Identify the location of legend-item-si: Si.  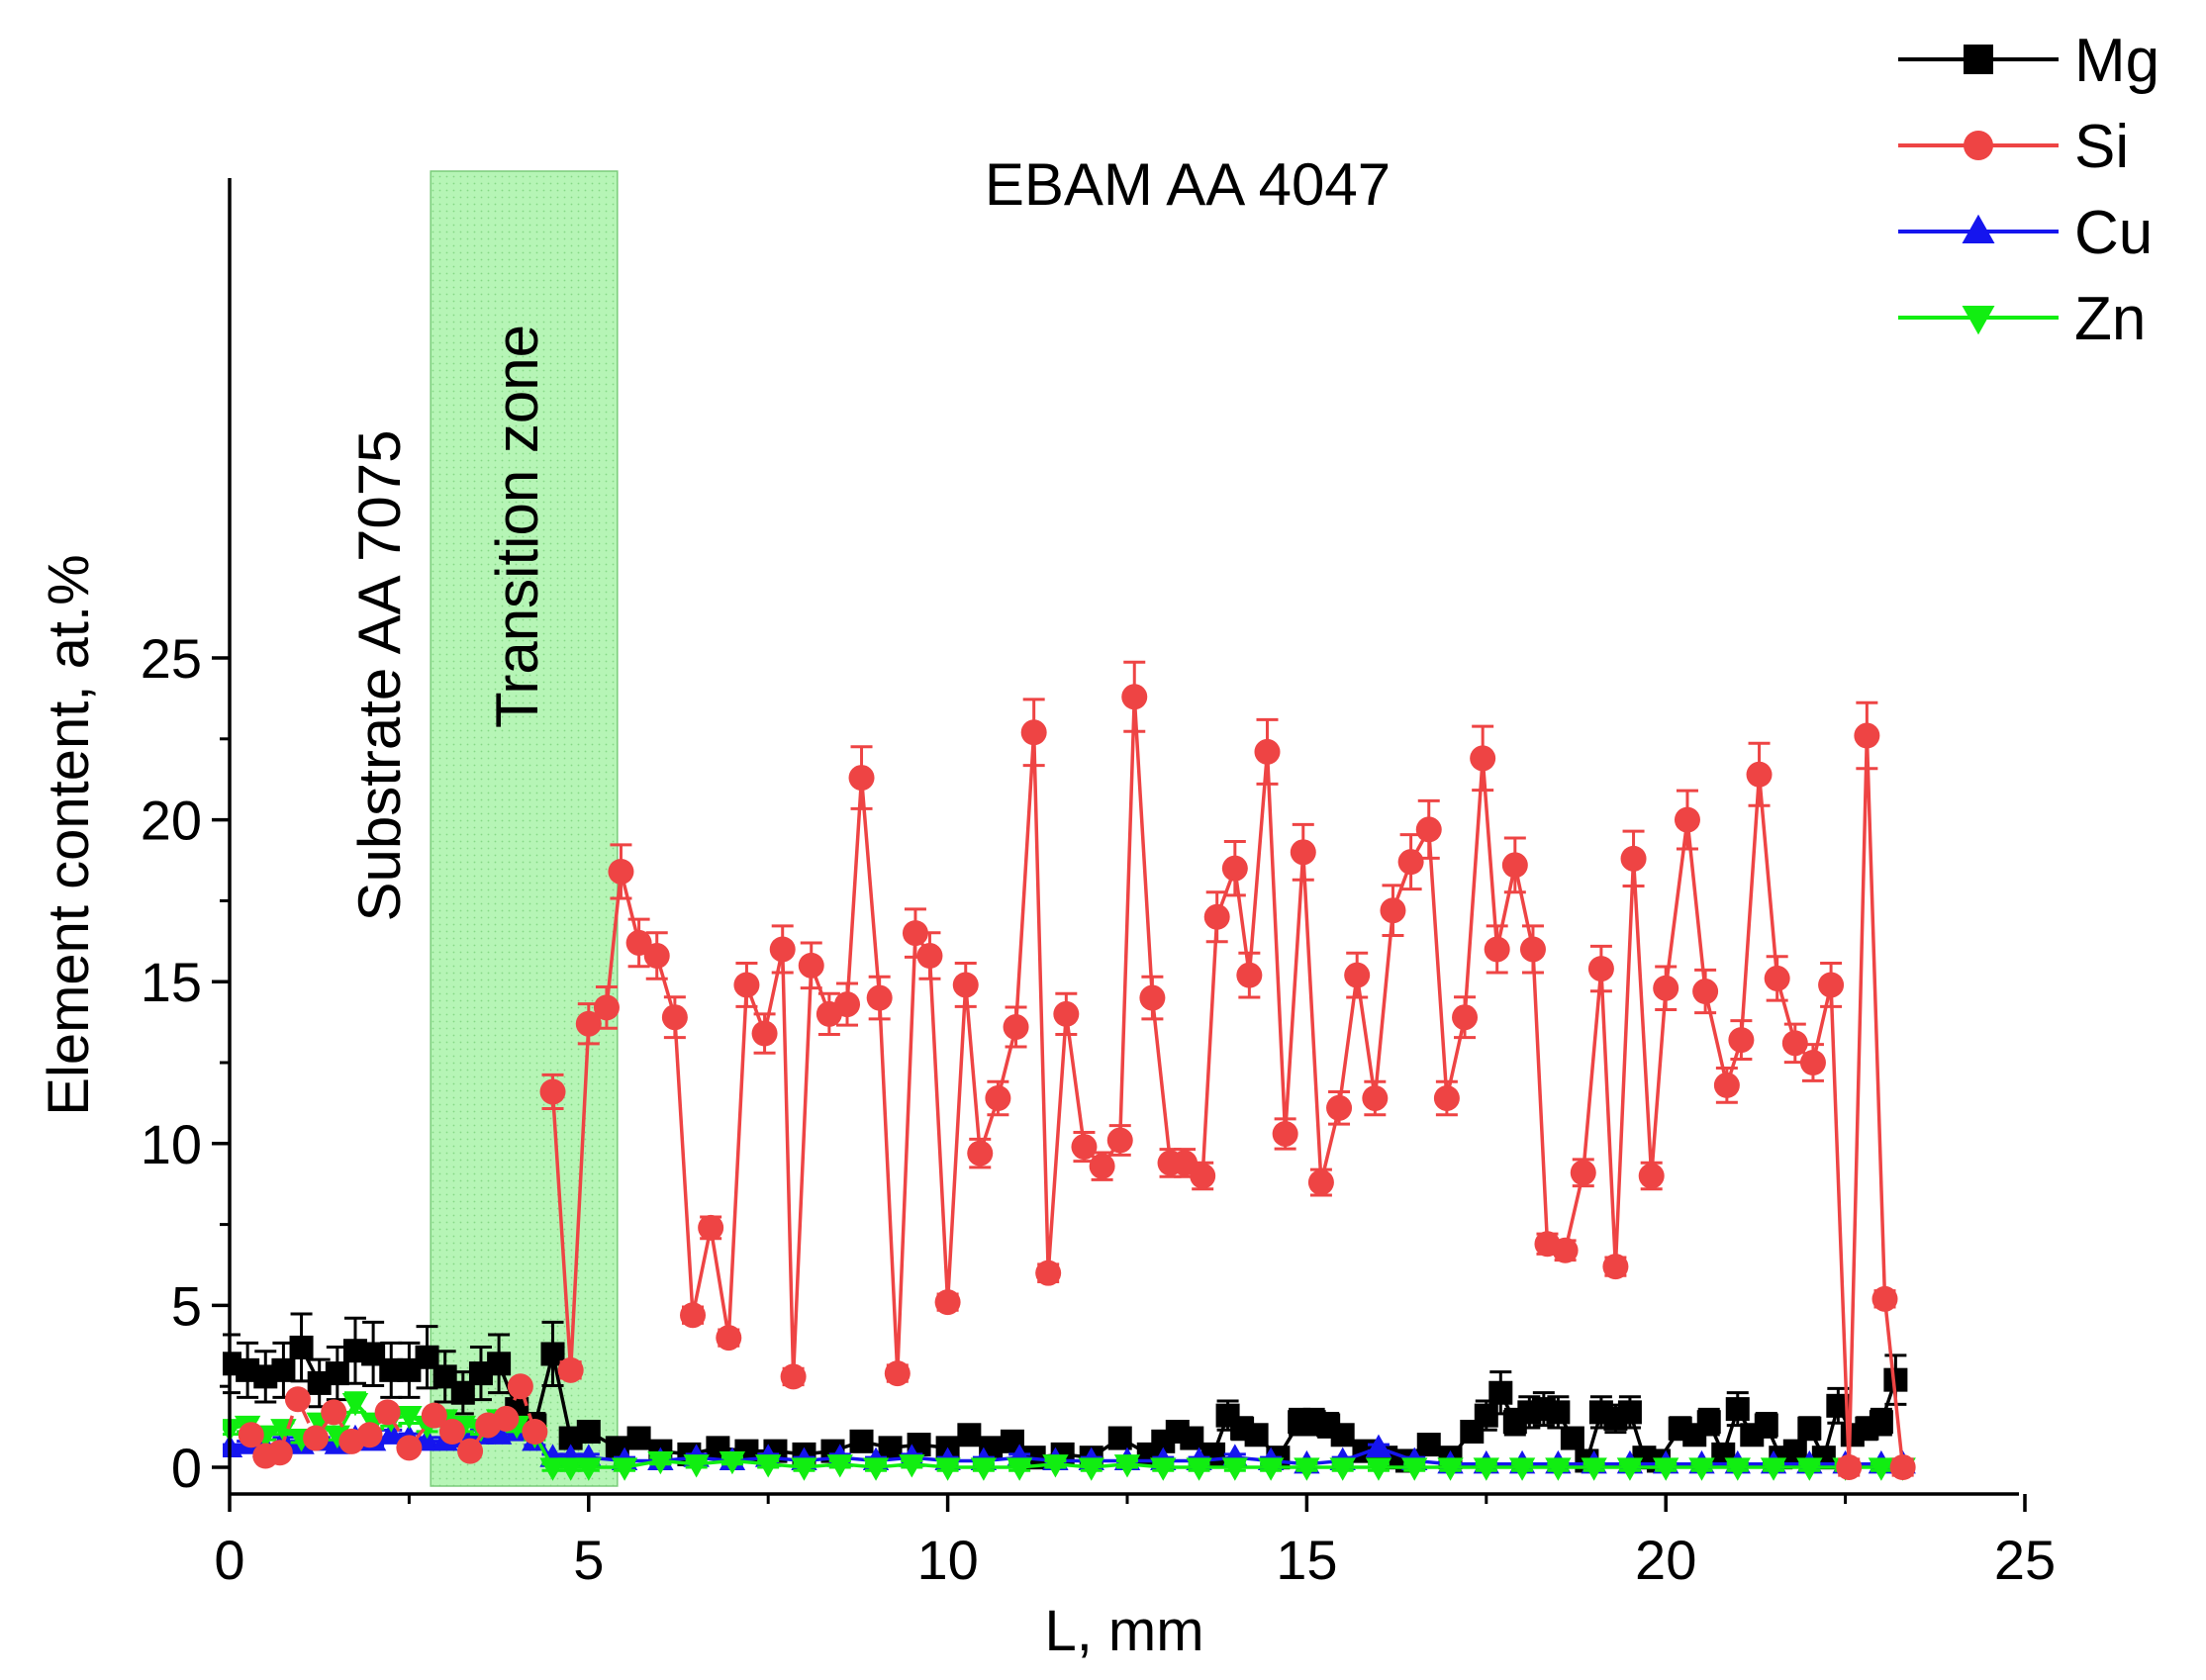
(2014, 147).